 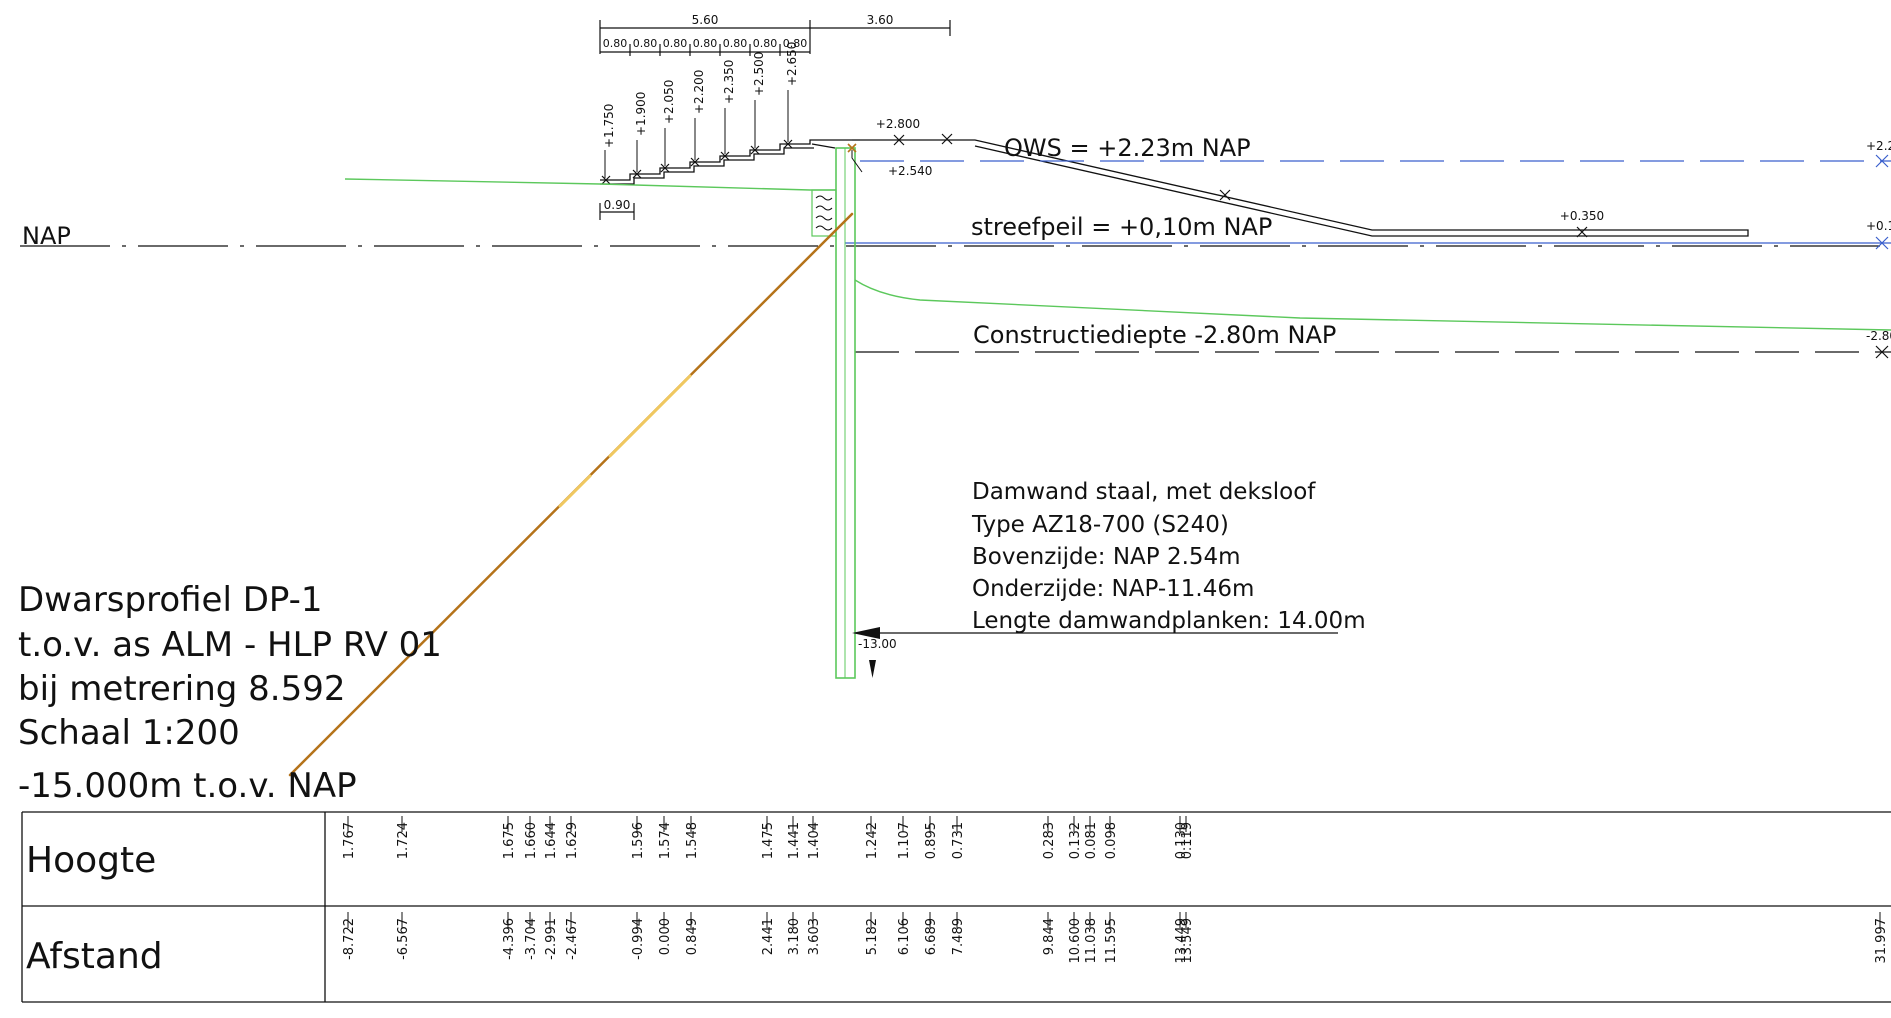 I want to click on hoogte-value: 0.132, so click(x=1075, y=840).